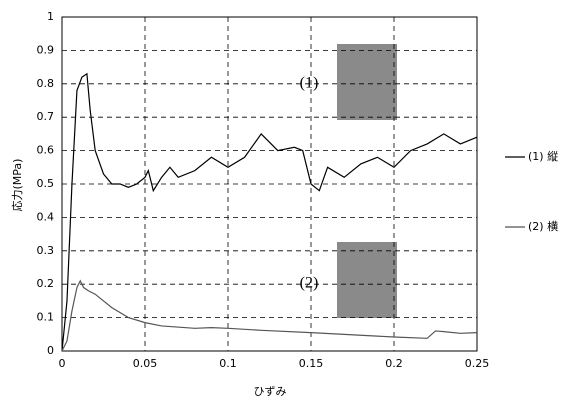 The image size is (569, 401). Describe the element at coordinates (228, 363) in the screenshot. I see `x-tick-label: 0.1` at that location.